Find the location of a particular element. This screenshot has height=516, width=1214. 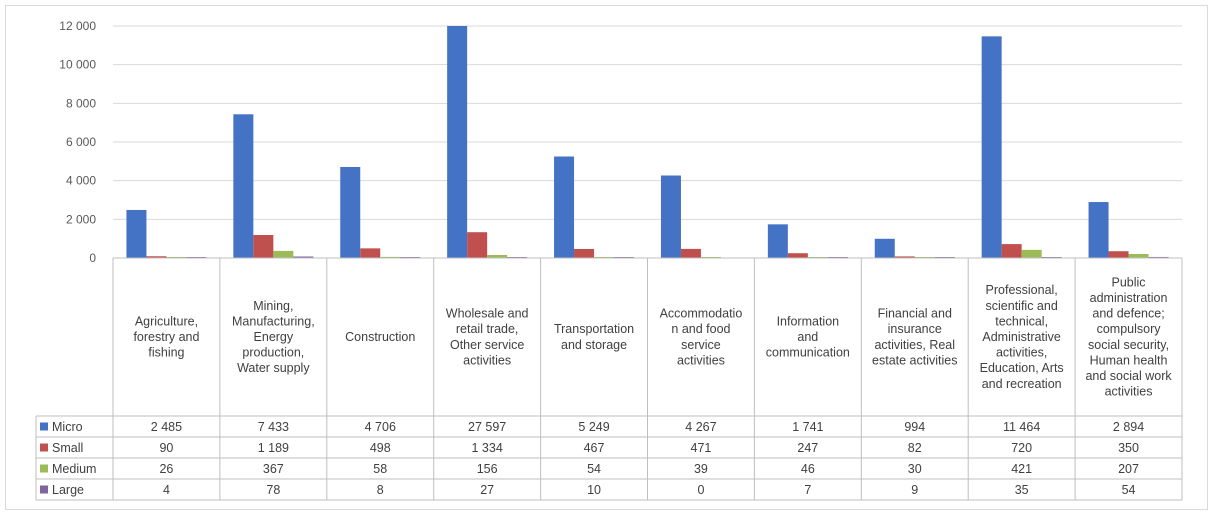

category-label: technical, is located at coordinates (1021, 321).